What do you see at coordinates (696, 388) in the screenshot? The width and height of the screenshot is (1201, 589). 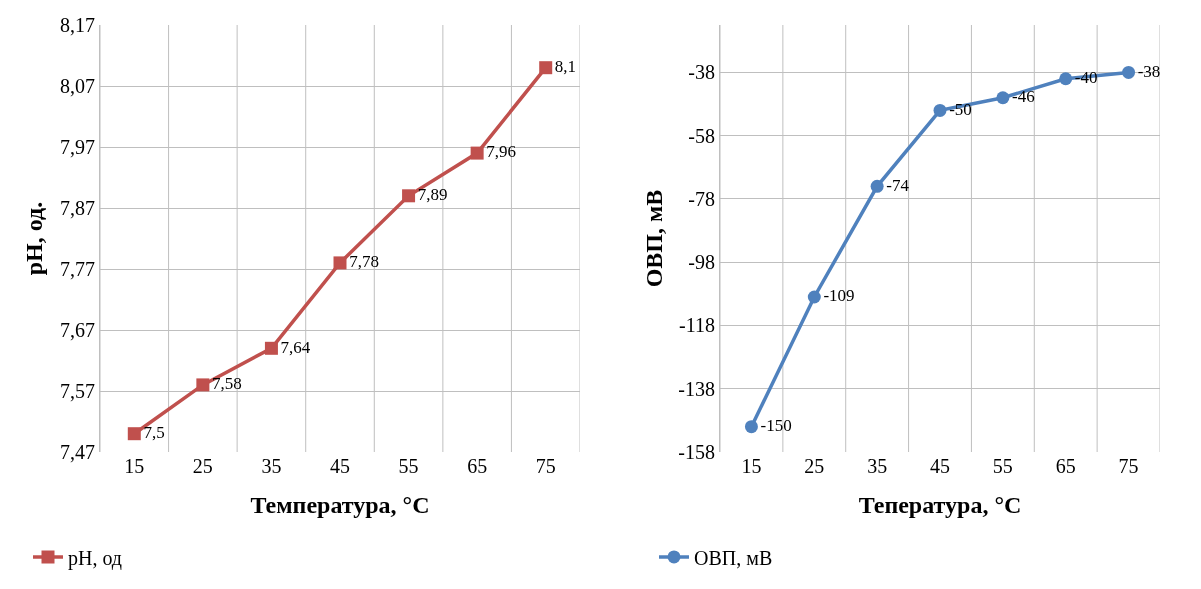 I see `y-tick-label: -138` at bounding box center [696, 388].